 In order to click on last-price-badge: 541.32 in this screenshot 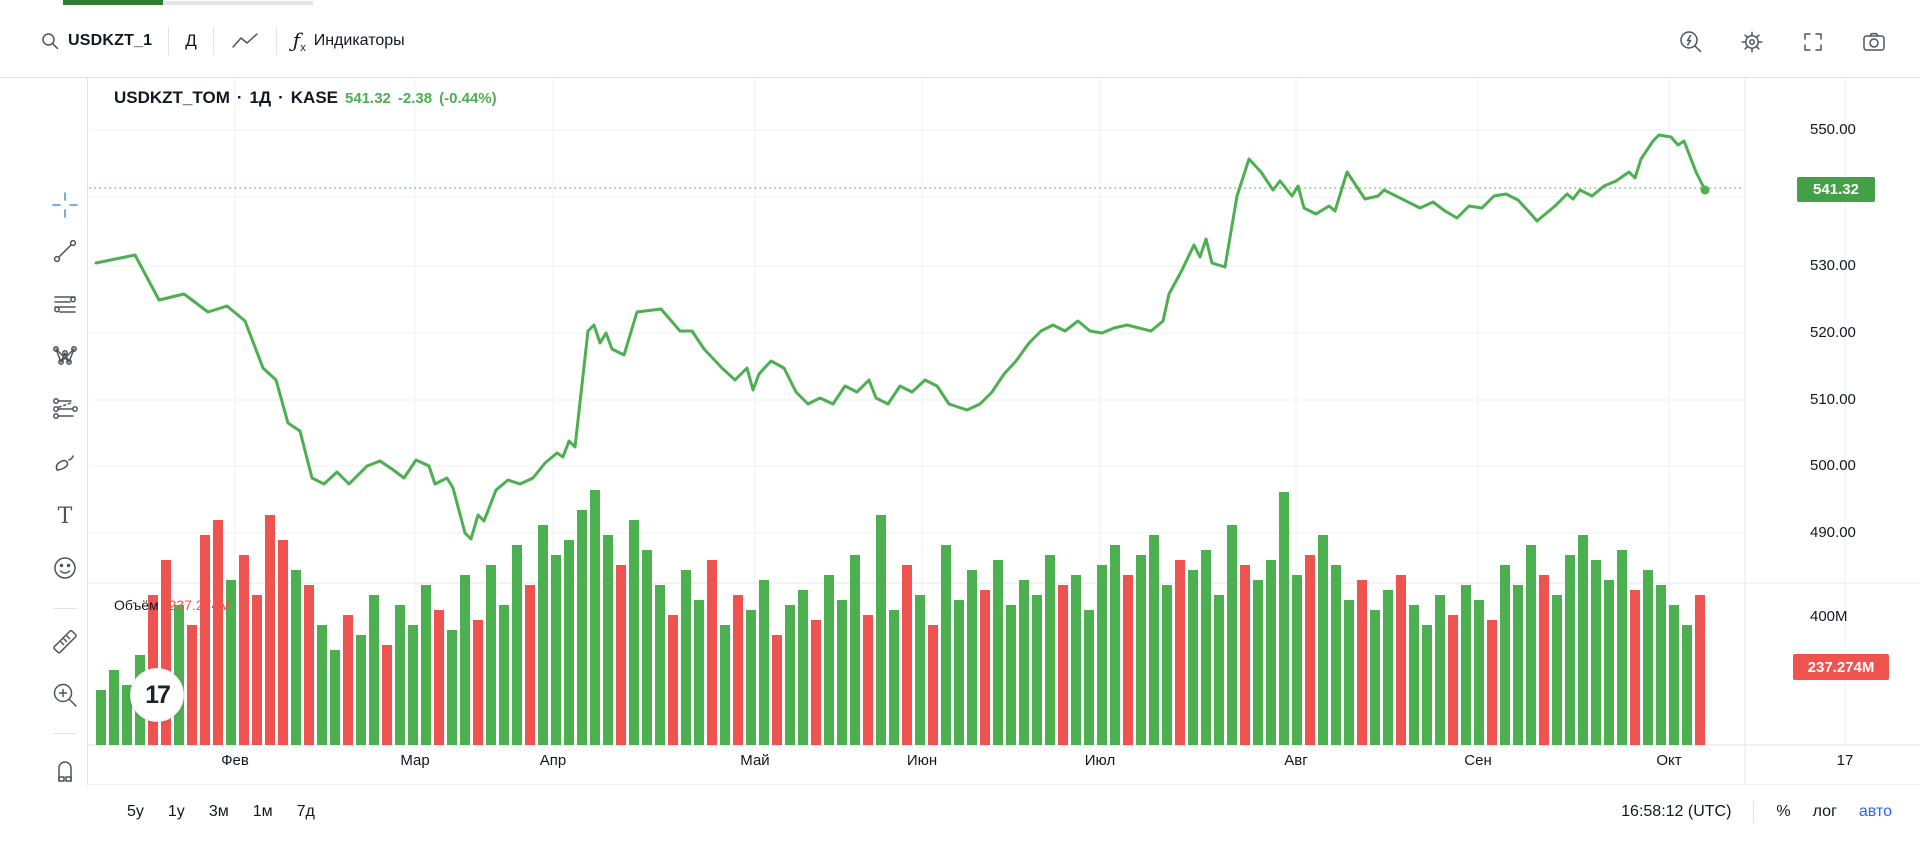, I will do `click(1836, 189)`.